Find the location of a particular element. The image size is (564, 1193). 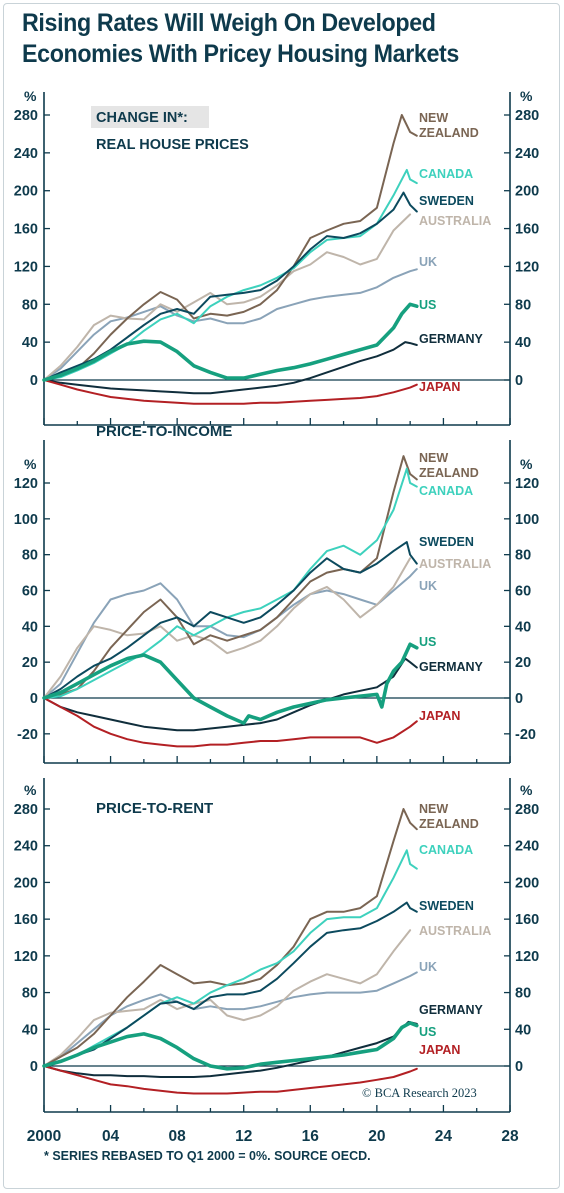

panel-price-to-rent-series-new-zealand is located at coordinates (230, 937).